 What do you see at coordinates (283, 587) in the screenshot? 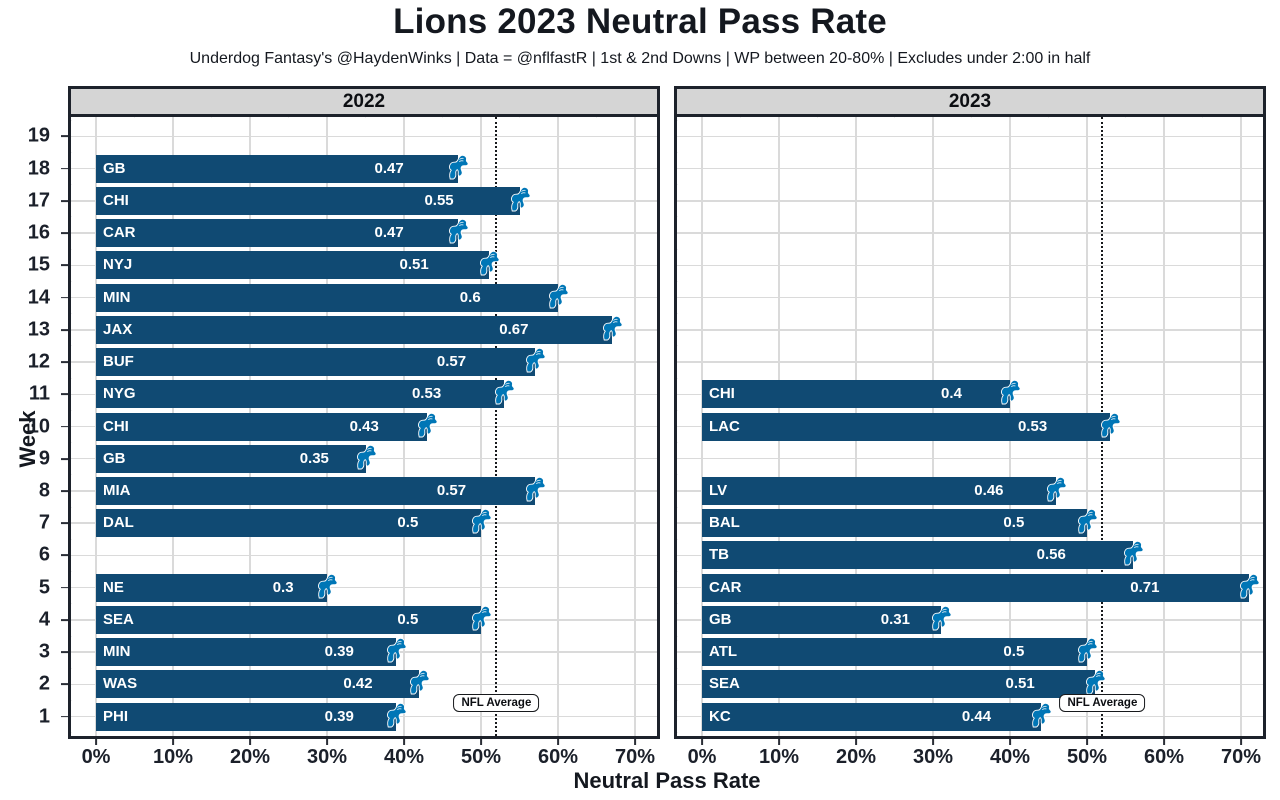
I see `bar-value-label: 0.3` at bounding box center [283, 587].